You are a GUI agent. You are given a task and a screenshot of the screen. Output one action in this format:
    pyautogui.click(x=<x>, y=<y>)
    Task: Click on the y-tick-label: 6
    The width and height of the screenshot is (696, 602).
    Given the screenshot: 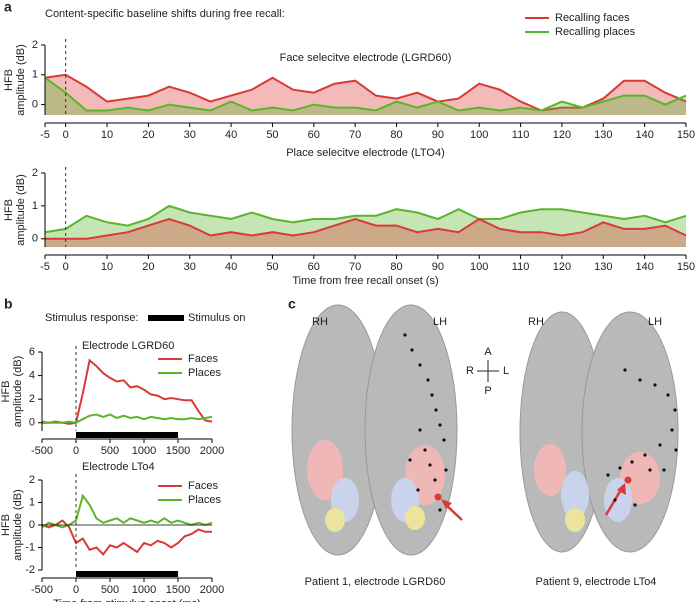 What is the action you would take?
    pyautogui.click(x=32, y=352)
    